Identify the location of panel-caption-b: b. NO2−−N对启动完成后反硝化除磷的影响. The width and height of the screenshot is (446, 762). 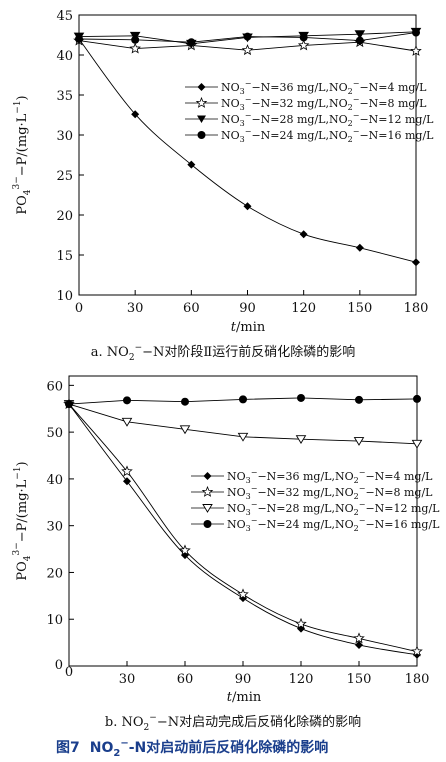
(233, 723).